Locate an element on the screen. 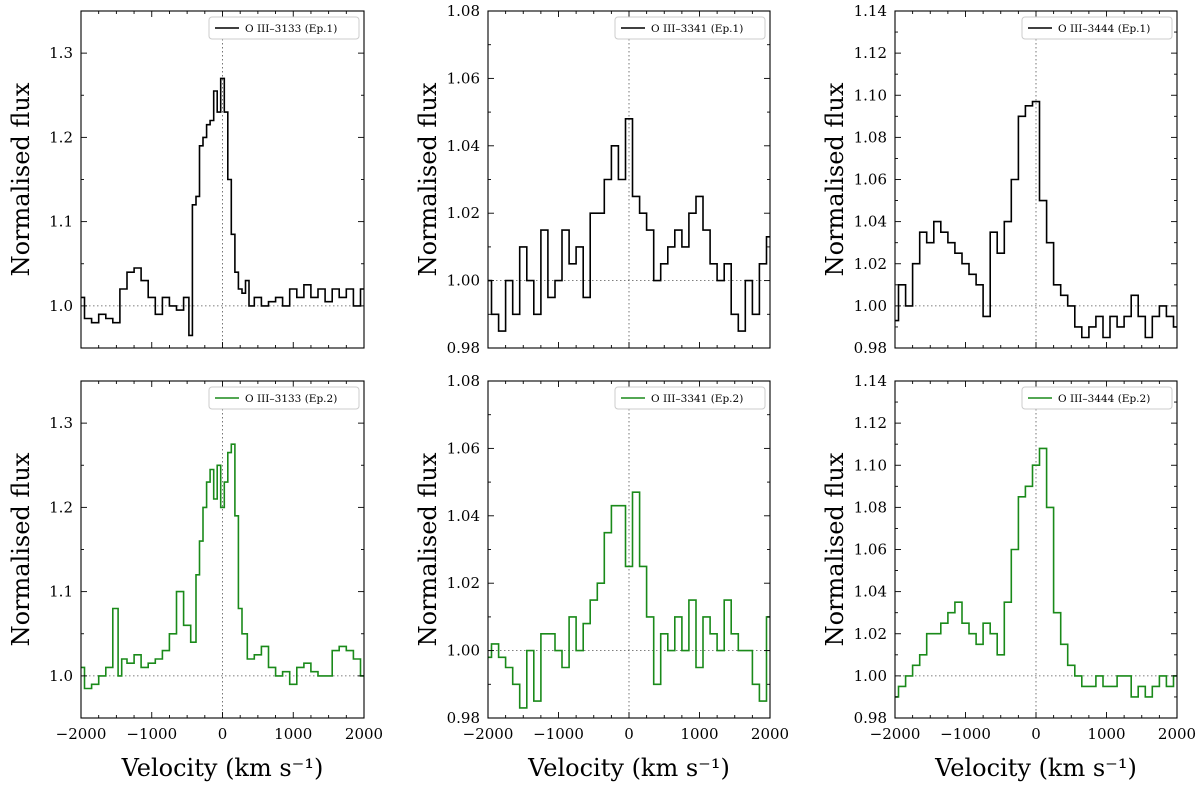 The width and height of the screenshot is (1200, 791). legend-label: O III–3444 (Ep.1) is located at coordinates (1104, 29).